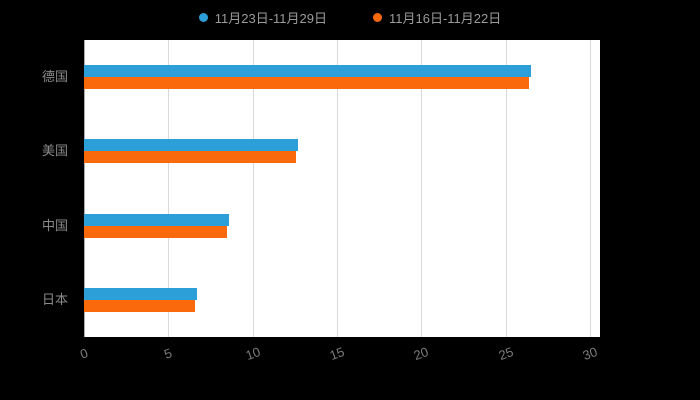  Describe the element at coordinates (445, 18) in the screenshot. I see `legend-label-week1: 11月16日-11月22日` at that location.